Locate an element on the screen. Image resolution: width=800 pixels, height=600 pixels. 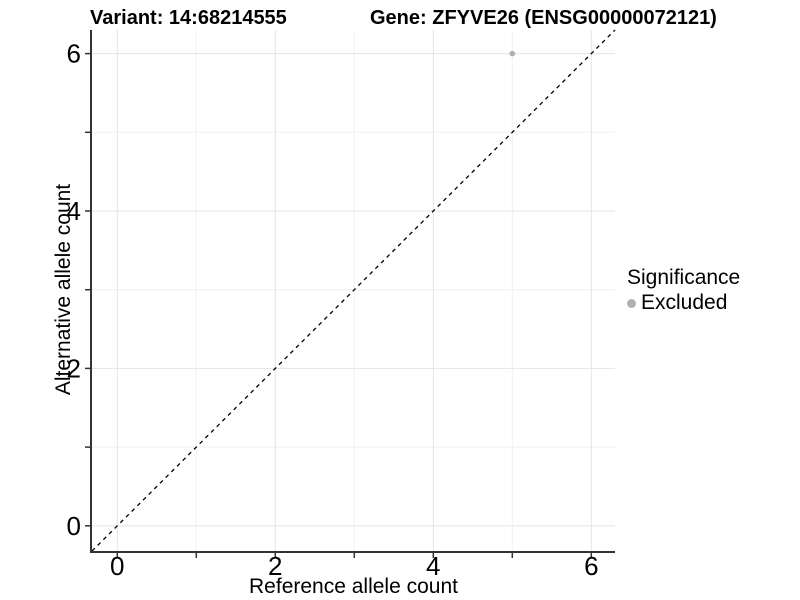
y-tick-label: 2 is located at coordinates (74, 368).